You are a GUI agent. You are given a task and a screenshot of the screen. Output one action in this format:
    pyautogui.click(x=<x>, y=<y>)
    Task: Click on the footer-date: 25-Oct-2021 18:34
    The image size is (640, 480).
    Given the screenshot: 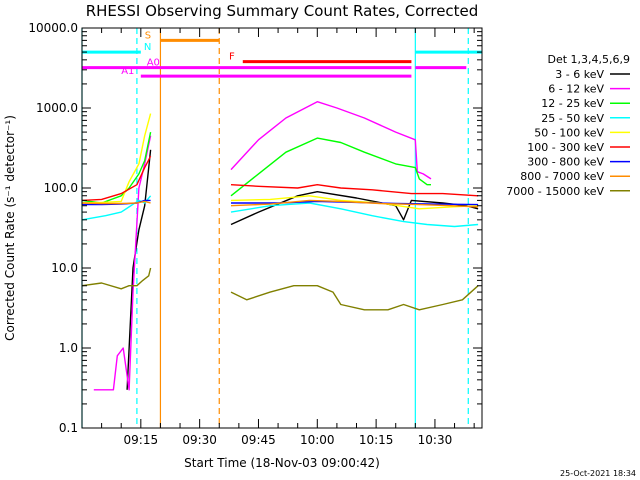 What is the action you would take?
    pyautogui.click(x=598, y=473)
    